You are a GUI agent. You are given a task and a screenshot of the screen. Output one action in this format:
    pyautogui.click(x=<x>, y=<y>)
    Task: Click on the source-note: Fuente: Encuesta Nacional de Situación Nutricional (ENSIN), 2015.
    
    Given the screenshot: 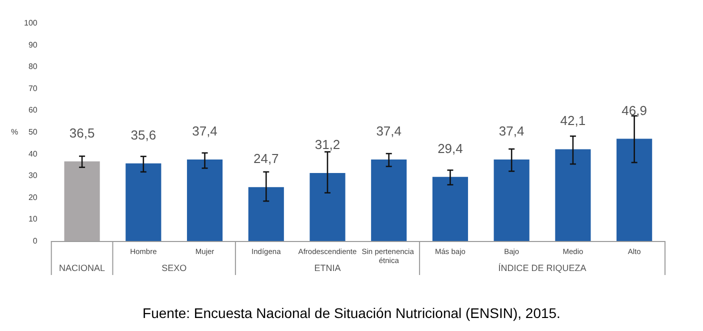 What is the action you would take?
    pyautogui.click(x=351, y=313)
    